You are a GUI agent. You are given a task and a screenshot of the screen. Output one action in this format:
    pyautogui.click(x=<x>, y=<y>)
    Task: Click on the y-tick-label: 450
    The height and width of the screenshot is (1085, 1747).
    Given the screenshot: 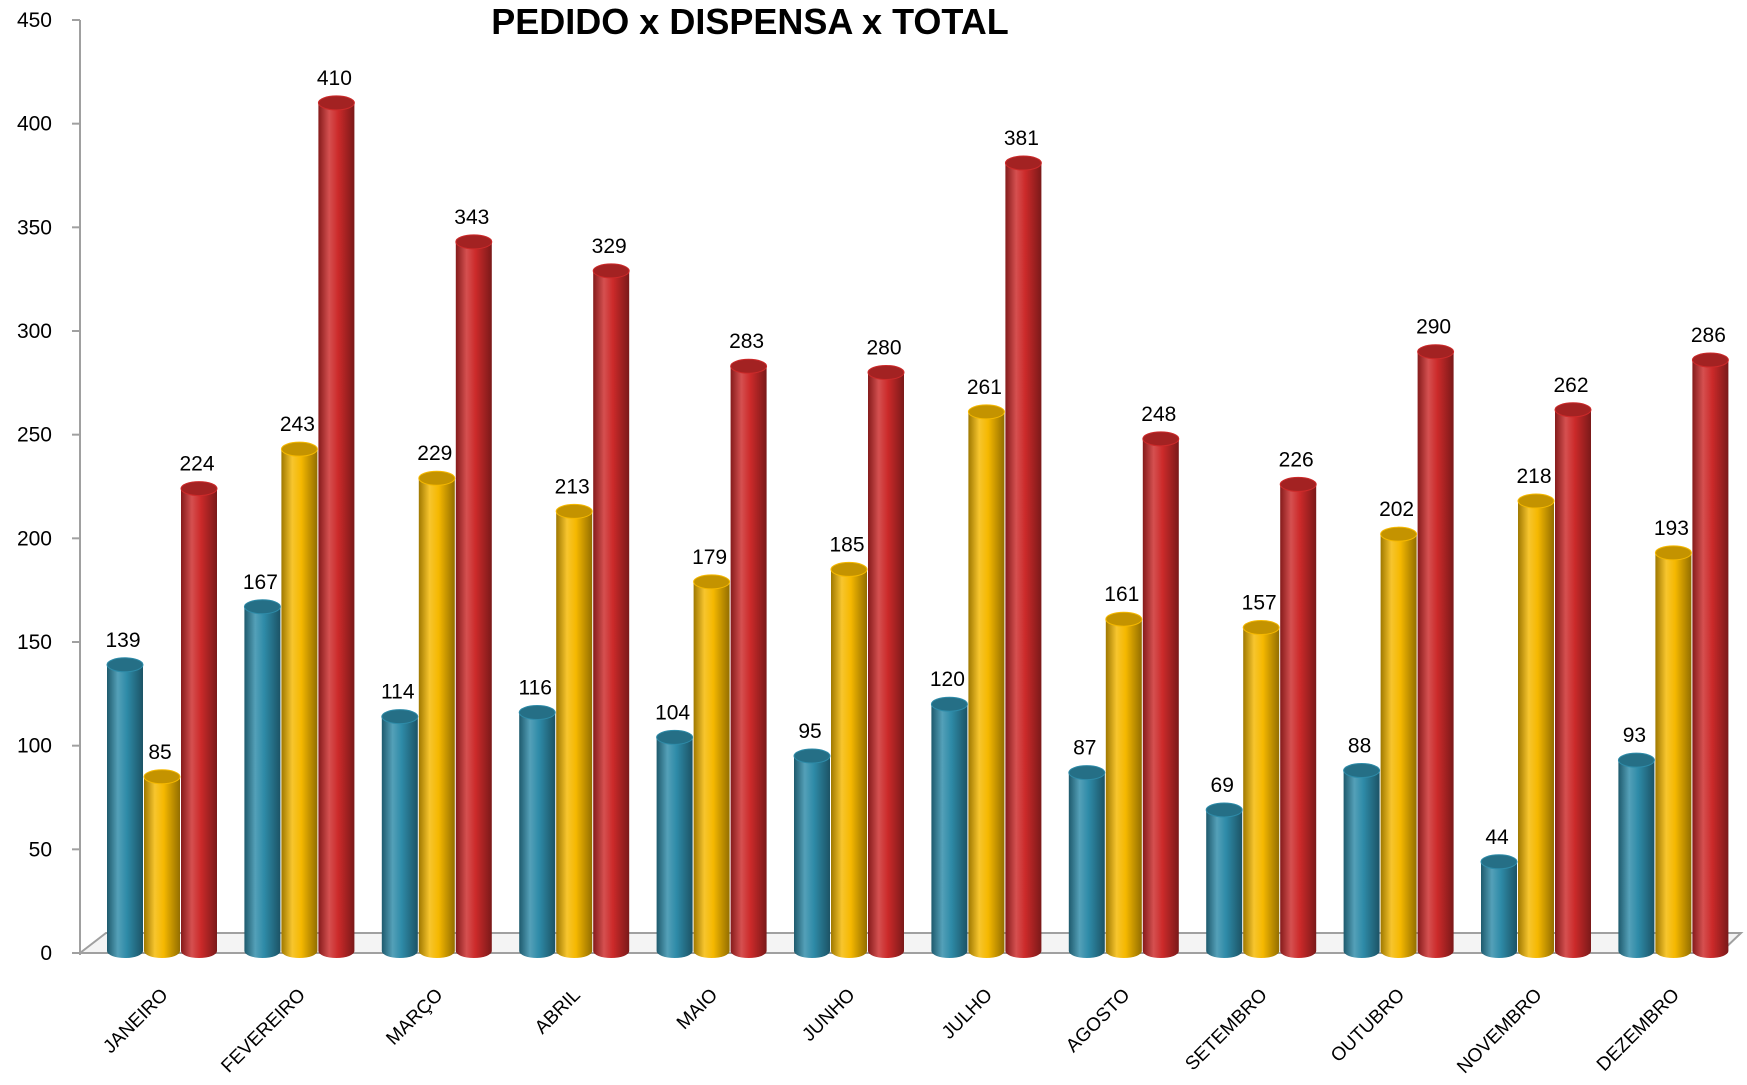 What is the action you would take?
    pyautogui.click(x=34, y=20)
    